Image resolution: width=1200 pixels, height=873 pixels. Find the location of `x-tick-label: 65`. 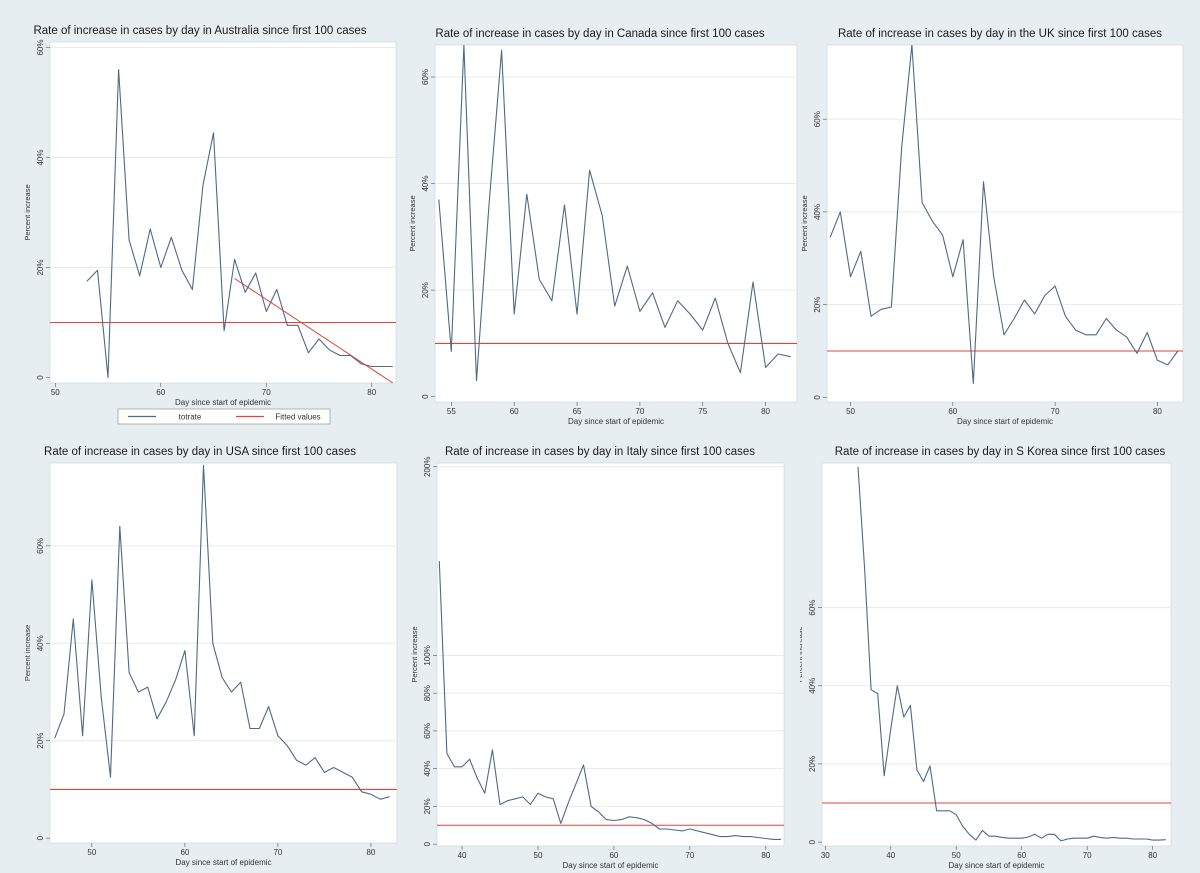

x-tick-label: 65 is located at coordinates (577, 411).